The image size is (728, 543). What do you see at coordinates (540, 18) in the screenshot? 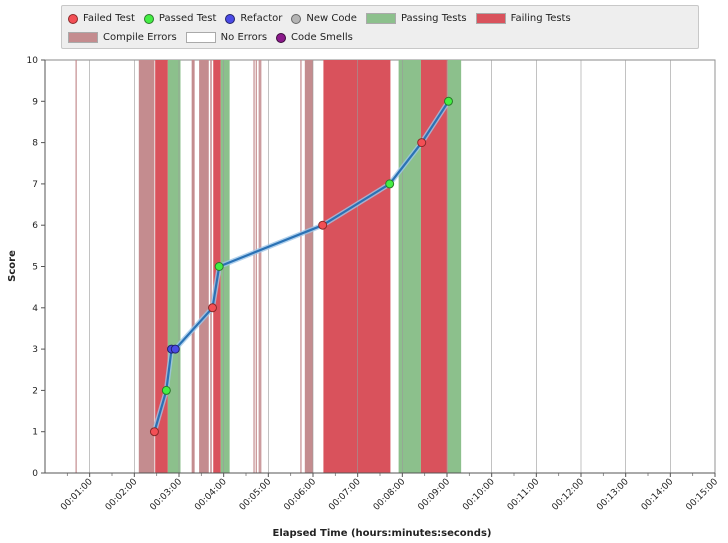
I see `legend-label: Failing Tests` at bounding box center [540, 18].